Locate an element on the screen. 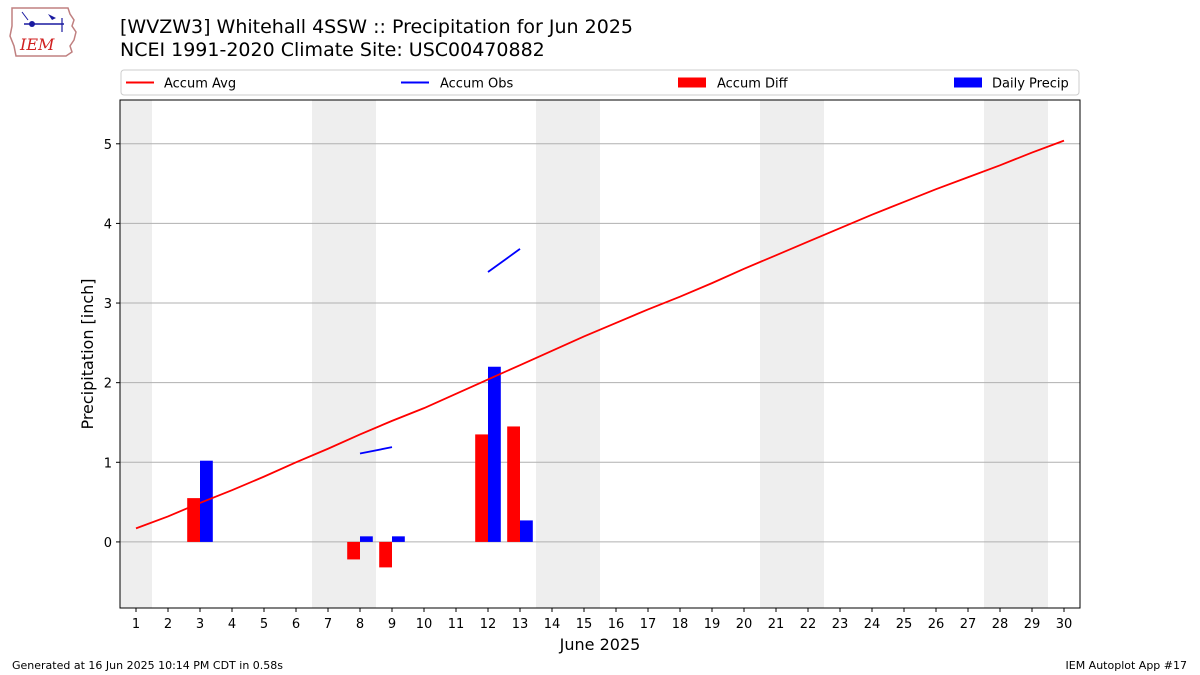 Image resolution: width=1200 pixels, height=675 pixels. x-tick-label: 5 is located at coordinates (264, 624).